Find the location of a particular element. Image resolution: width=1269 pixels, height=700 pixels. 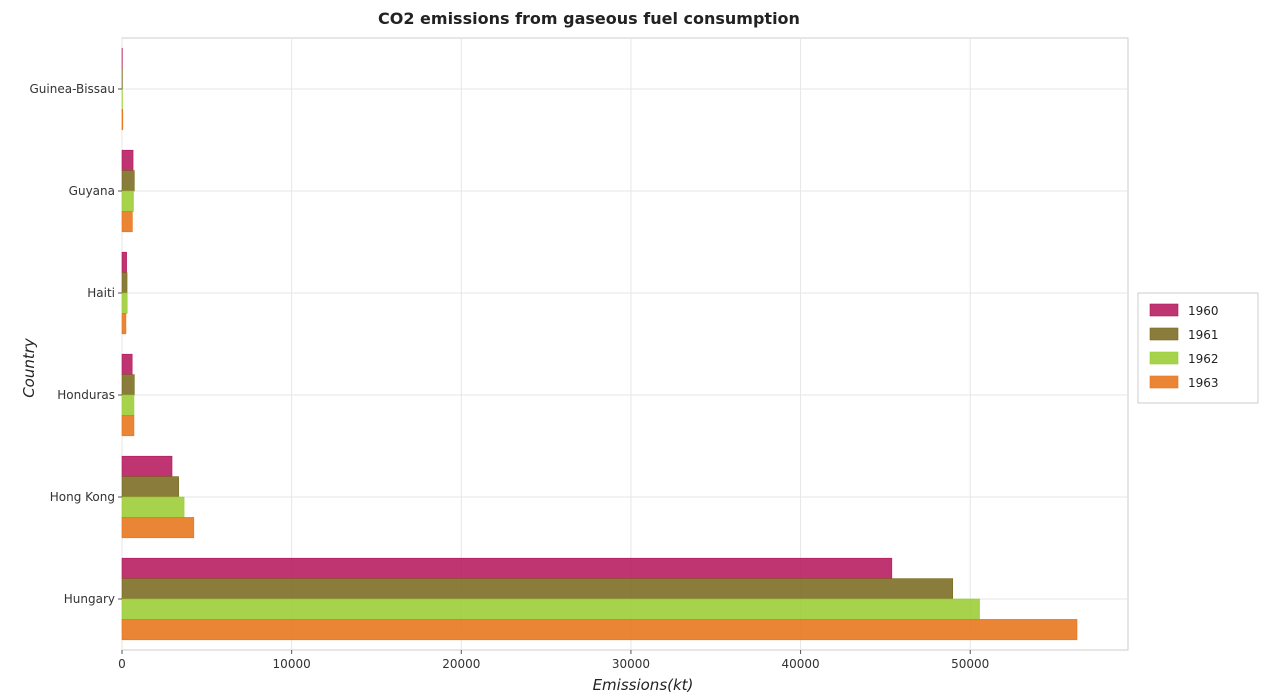

legend-label: 1961 is located at coordinates (1203, 335).